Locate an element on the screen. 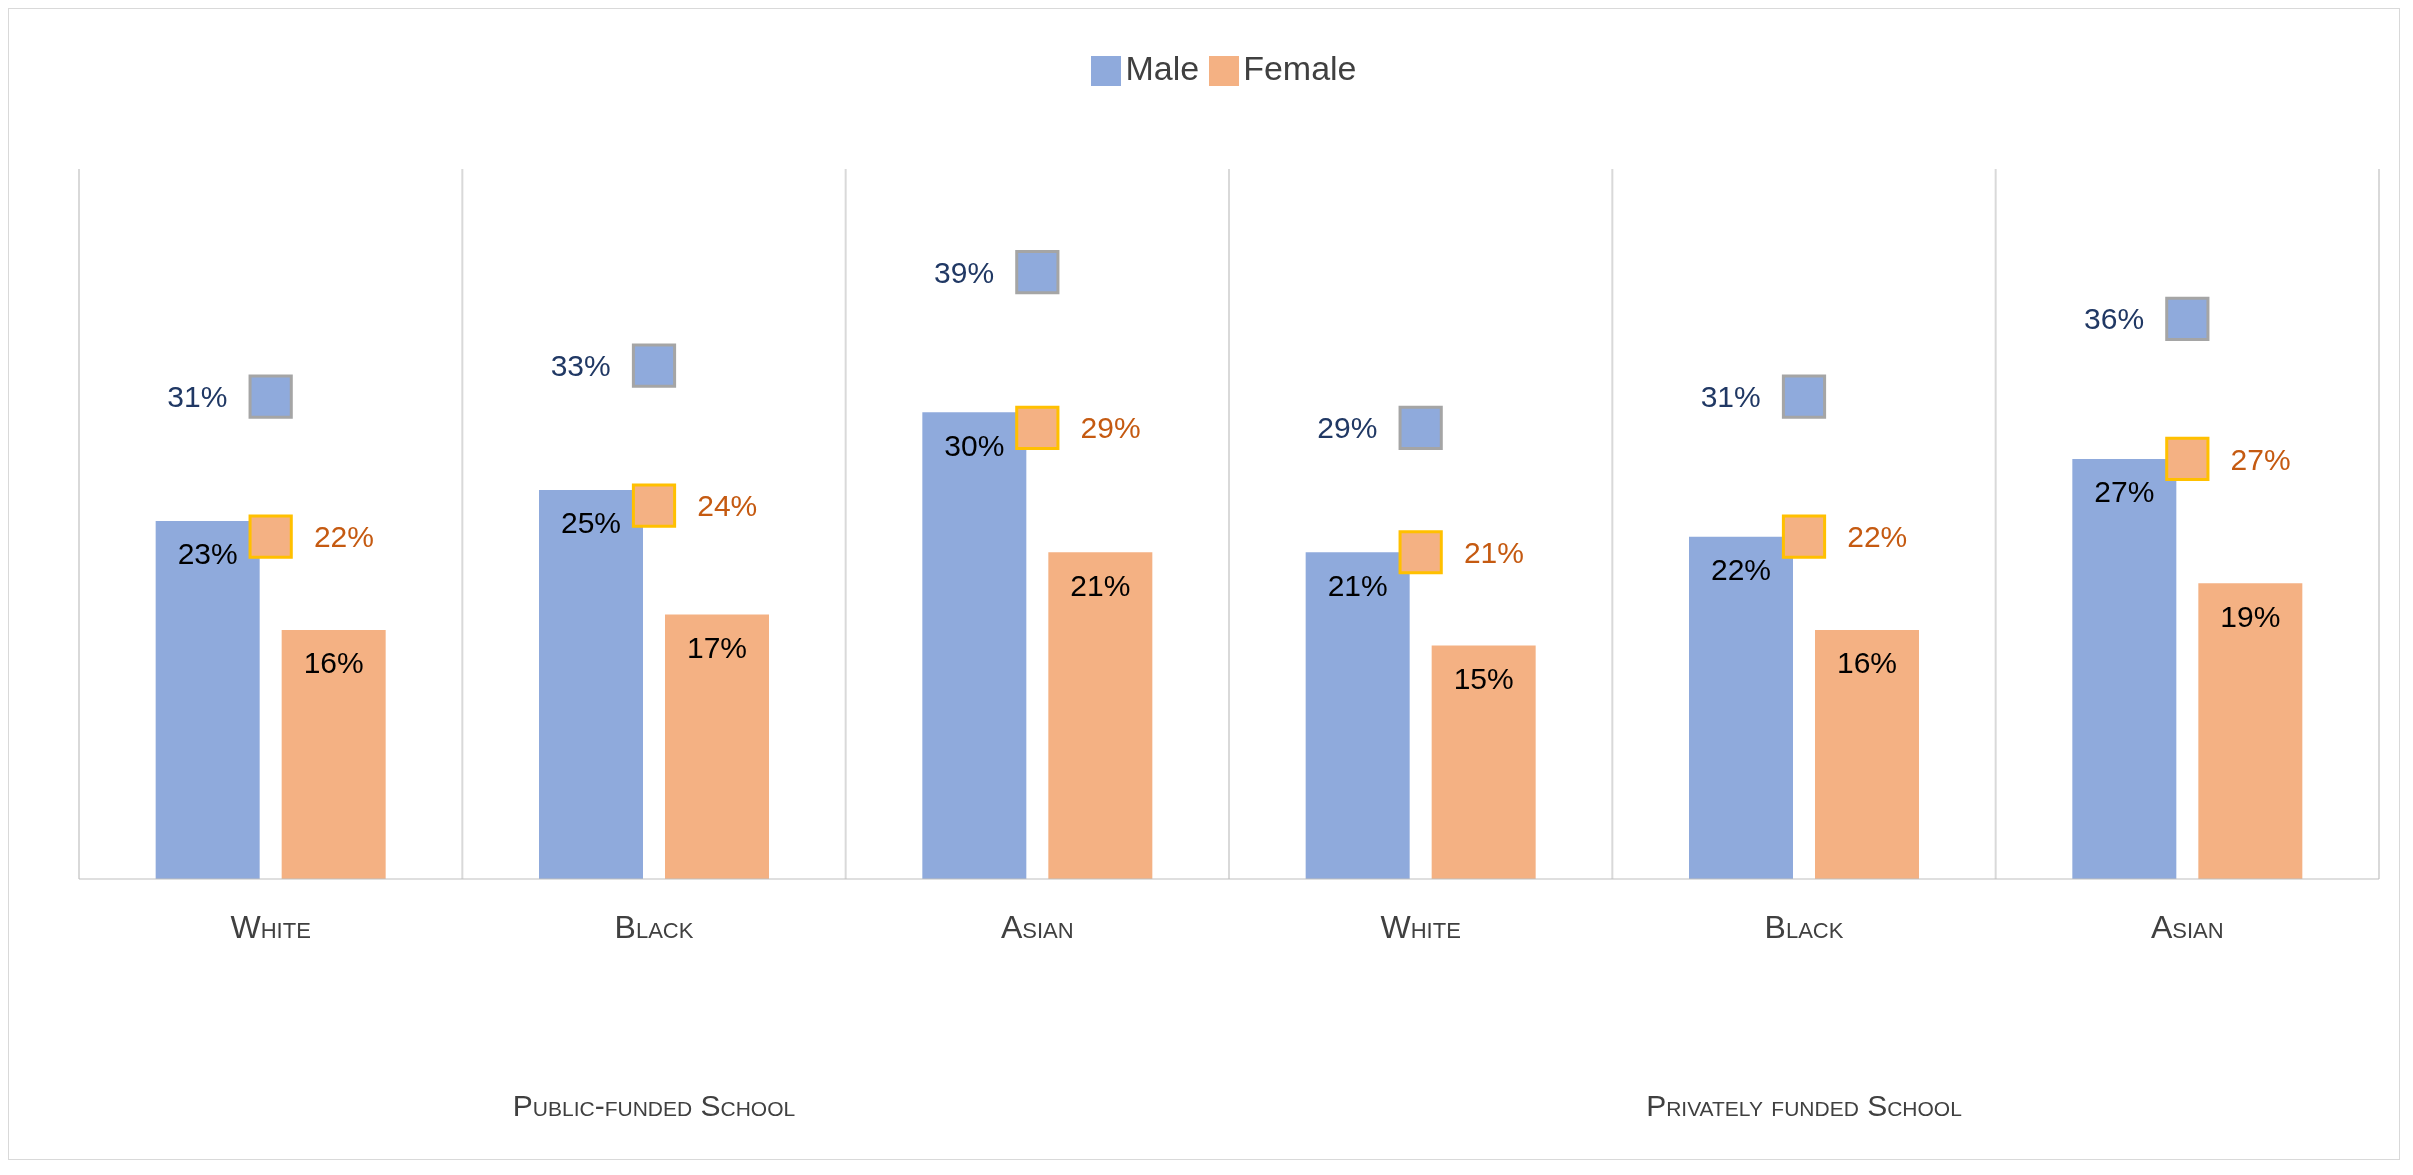 This screenshot has width=2413, height=1175. data-label: 33% is located at coordinates (580, 366).